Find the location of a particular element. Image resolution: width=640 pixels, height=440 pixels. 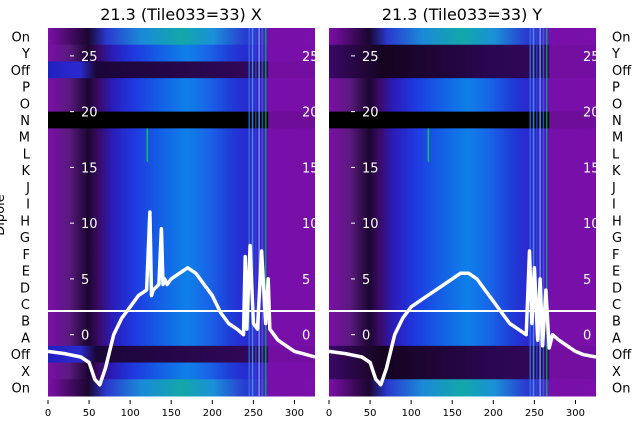

overlay-tick-label-right: 20 is located at coordinates (591, 113).